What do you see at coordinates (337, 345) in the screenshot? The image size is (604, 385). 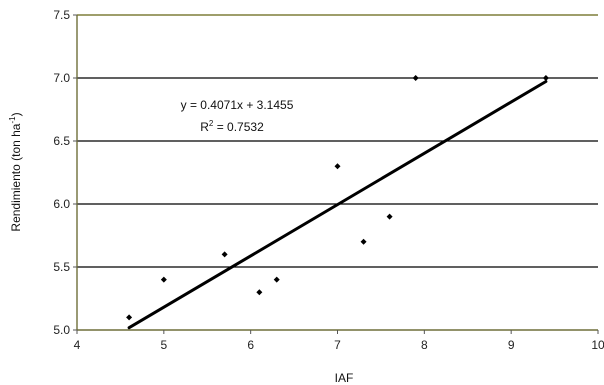 I see `x-tick-label-3: 7` at bounding box center [337, 345].